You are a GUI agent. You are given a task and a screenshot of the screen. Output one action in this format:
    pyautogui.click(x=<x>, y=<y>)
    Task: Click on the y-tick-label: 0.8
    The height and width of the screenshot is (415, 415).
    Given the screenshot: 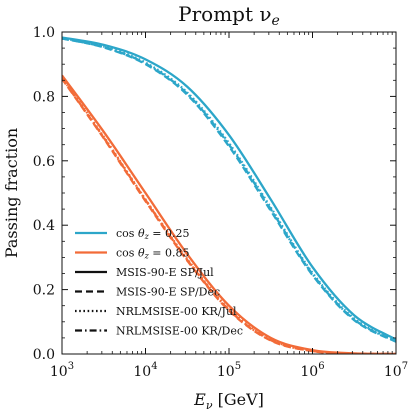 What is the action you would take?
    pyautogui.click(x=44, y=97)
    